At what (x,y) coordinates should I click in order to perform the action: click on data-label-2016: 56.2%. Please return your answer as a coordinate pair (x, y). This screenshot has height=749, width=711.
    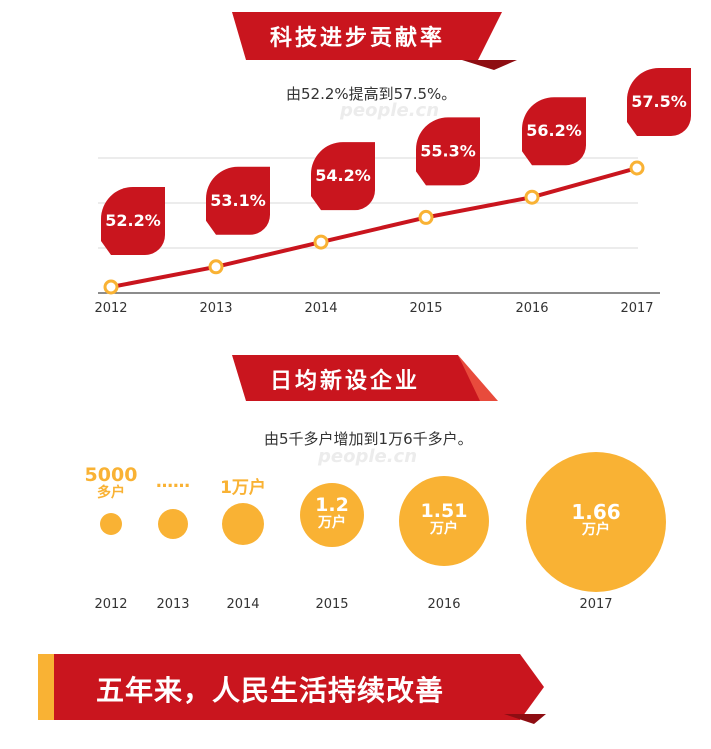
    Looking at the image, I should click on (554, 130).